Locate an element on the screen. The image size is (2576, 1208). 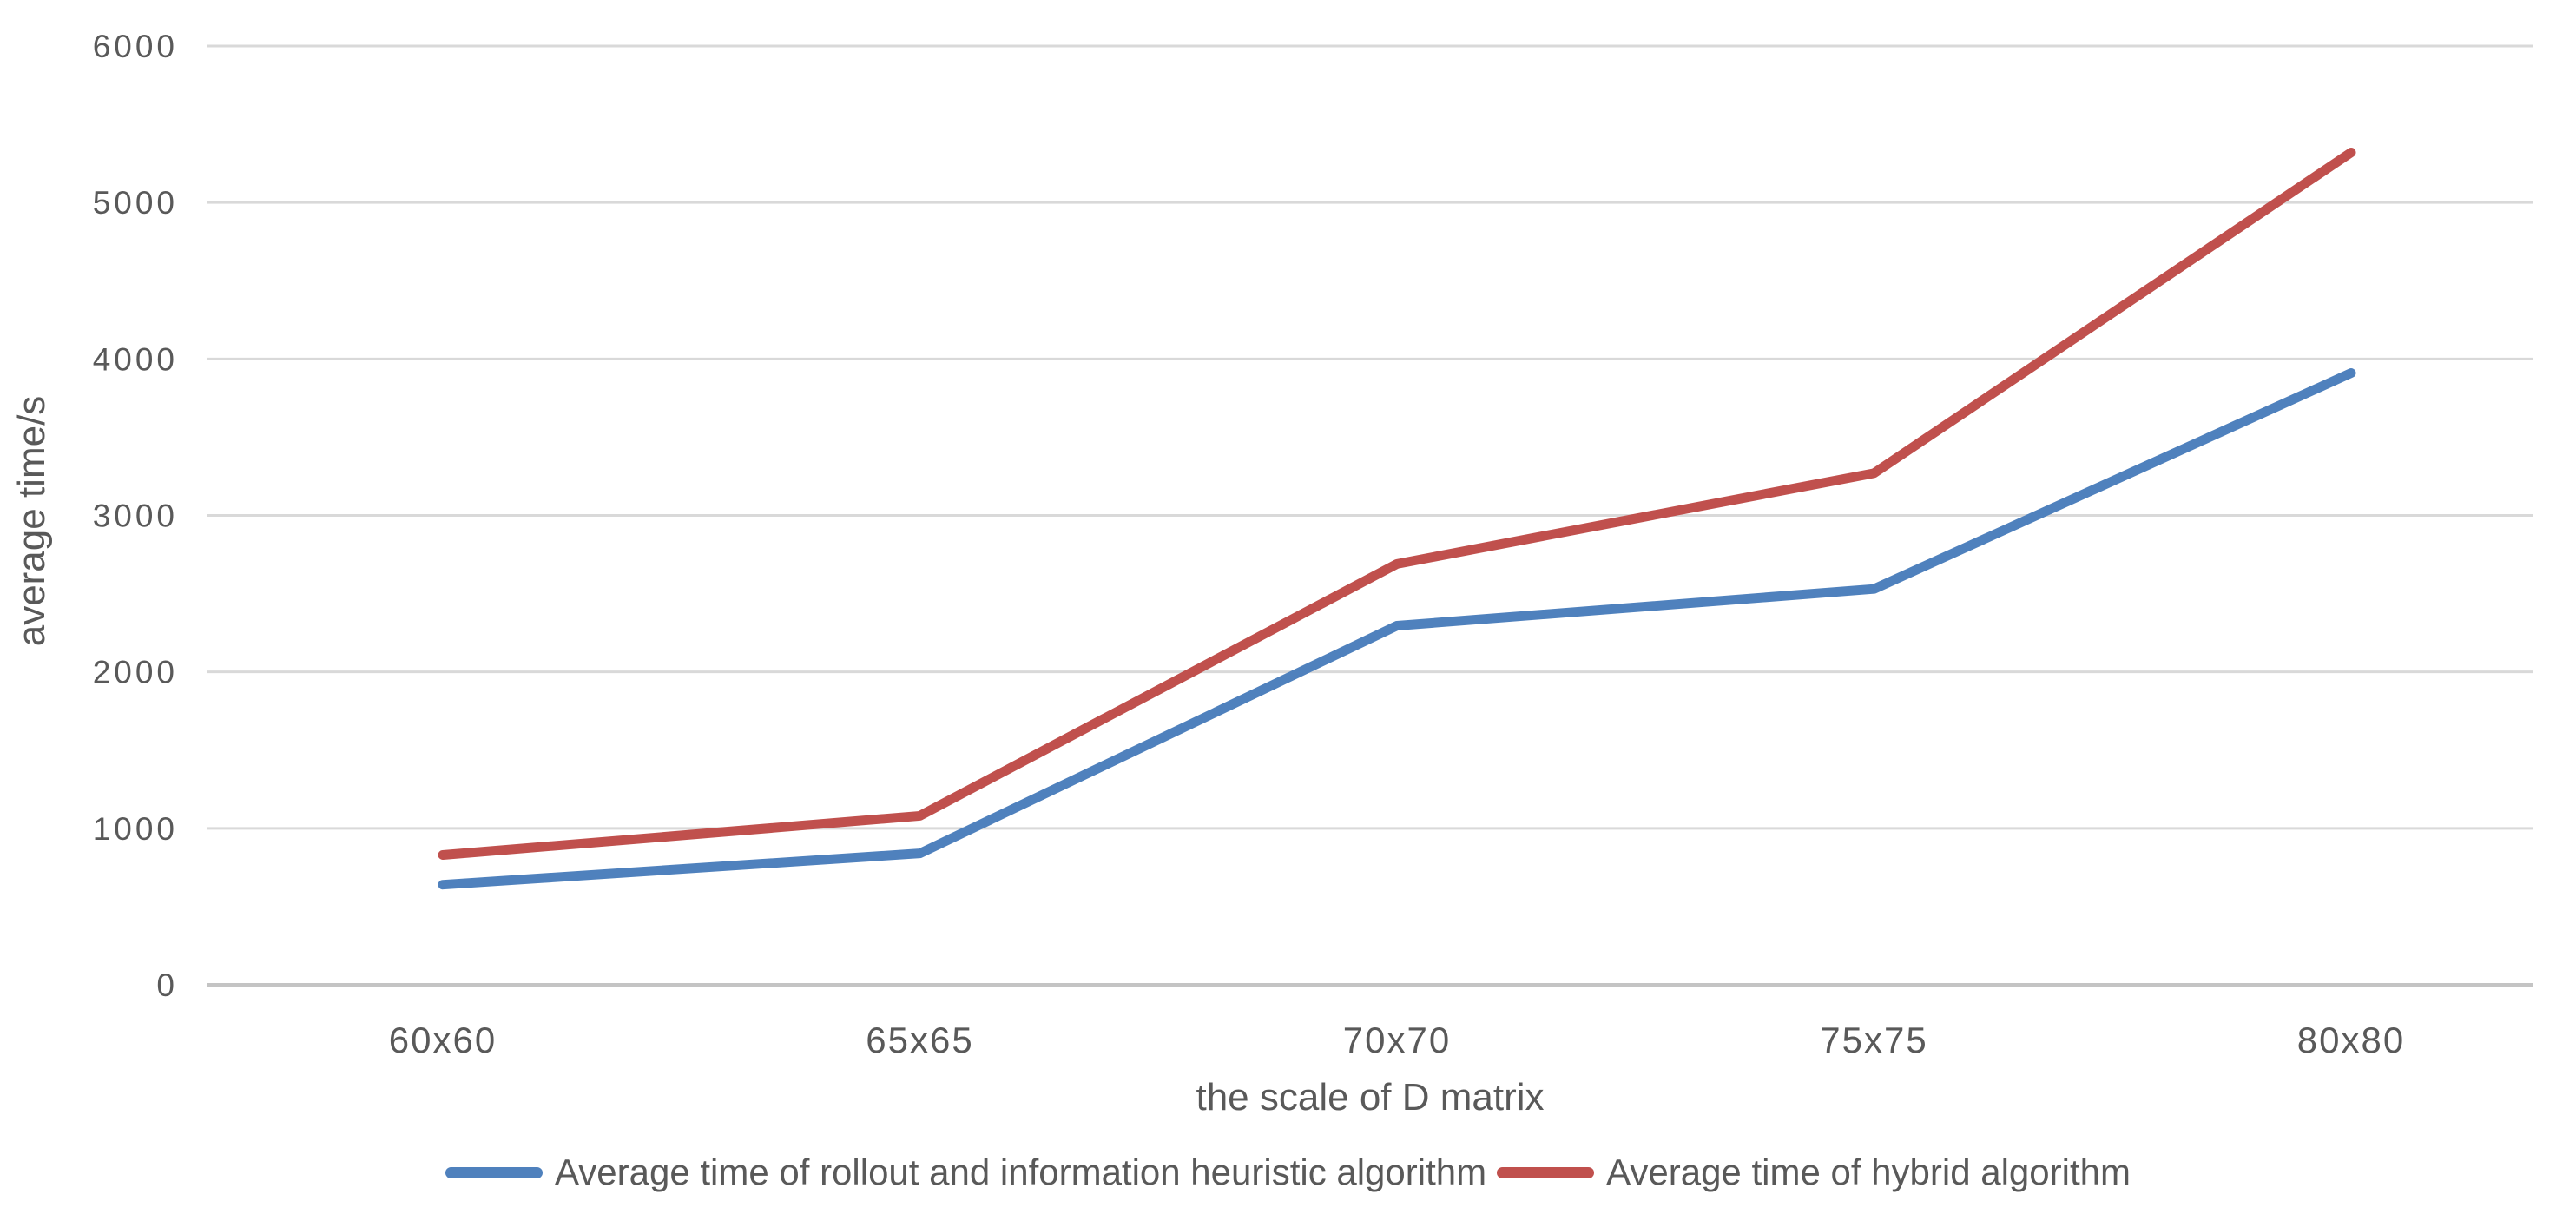
x-tick-label: 60x60 is located at coordinates (443, 1040).